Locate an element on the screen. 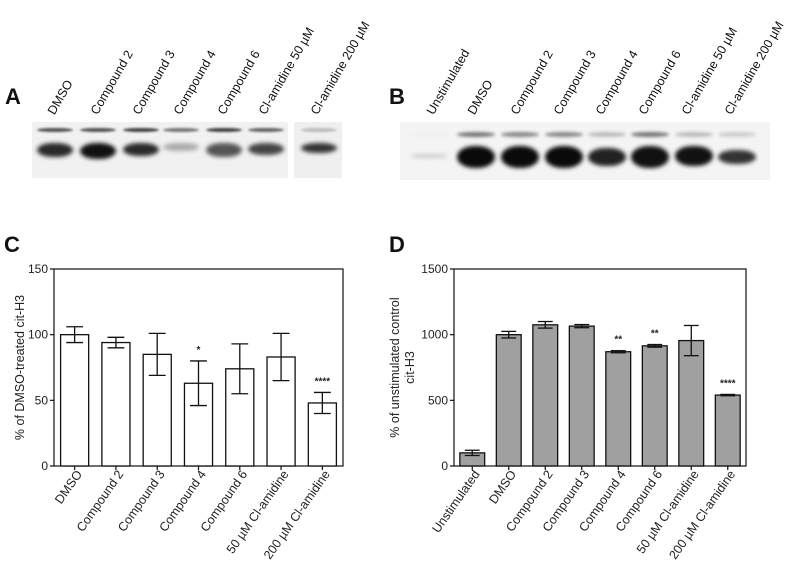  x-tick-label: DMSO is located at coordinates (502, 486).